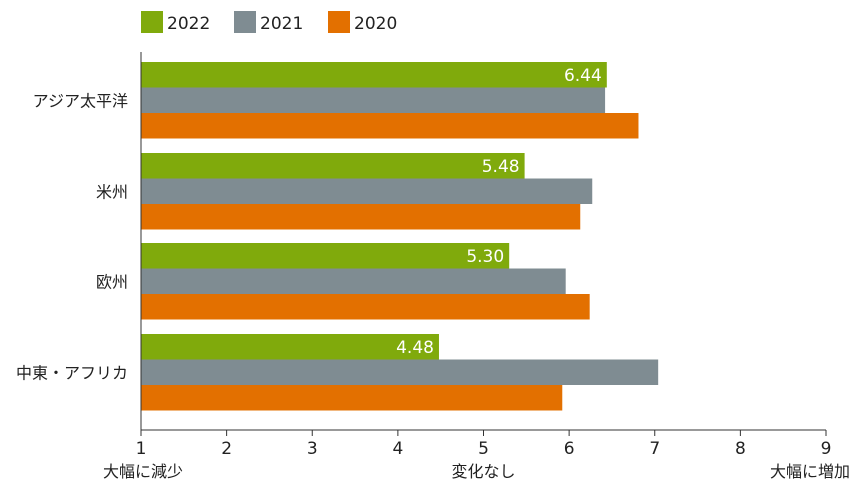  Describe the element at coordinates (485, 257) in the screenshot. I see `data-label-2: 5.30` at that location.